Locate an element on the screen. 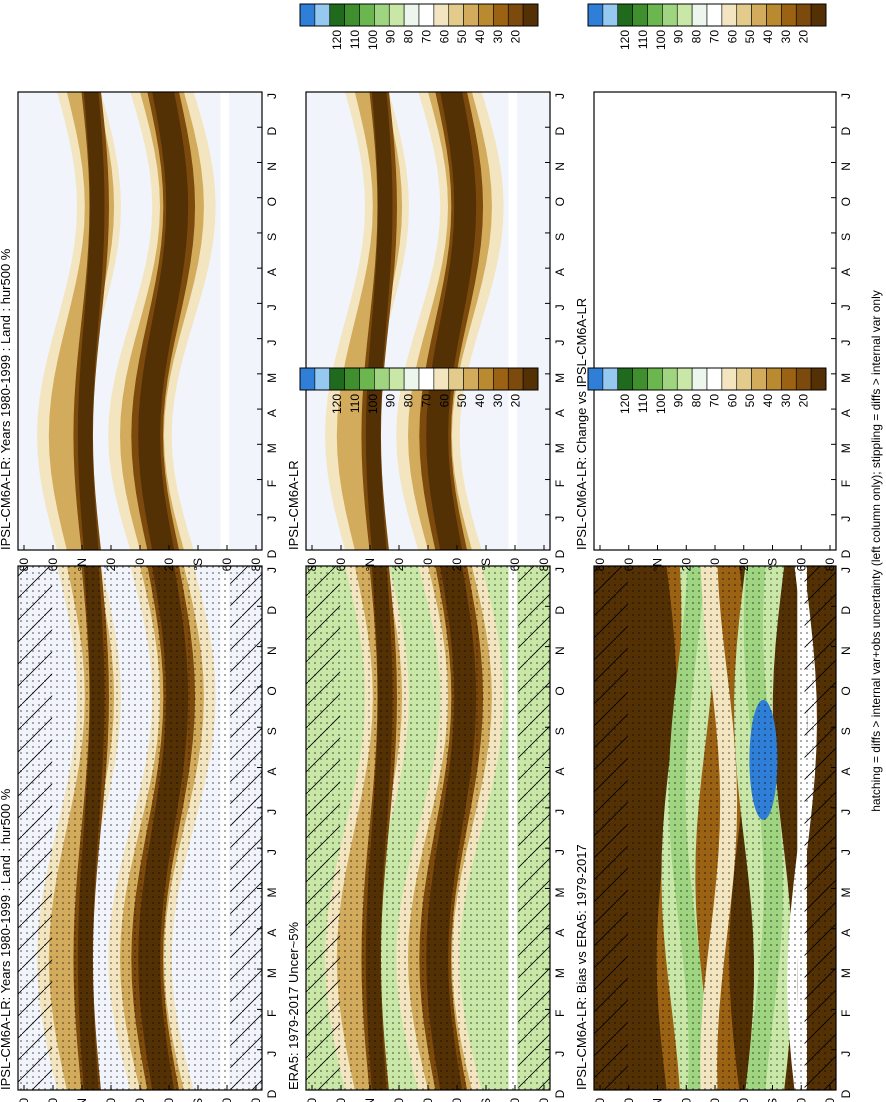  colorbar-1-label-4: 80 is located at coordinates (409, 401).